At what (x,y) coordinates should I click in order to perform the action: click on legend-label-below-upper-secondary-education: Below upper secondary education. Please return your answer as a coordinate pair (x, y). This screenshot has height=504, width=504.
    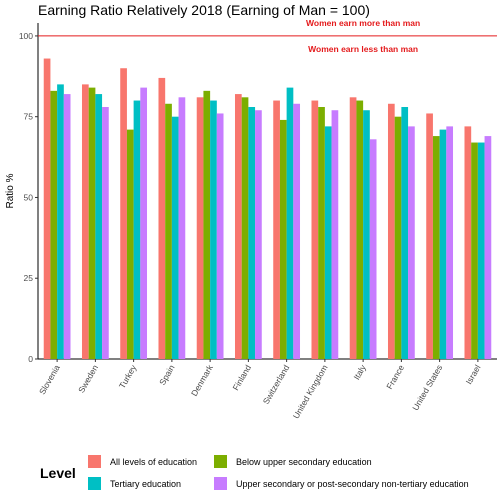
    Looking at the image, I should click on (304, 462).